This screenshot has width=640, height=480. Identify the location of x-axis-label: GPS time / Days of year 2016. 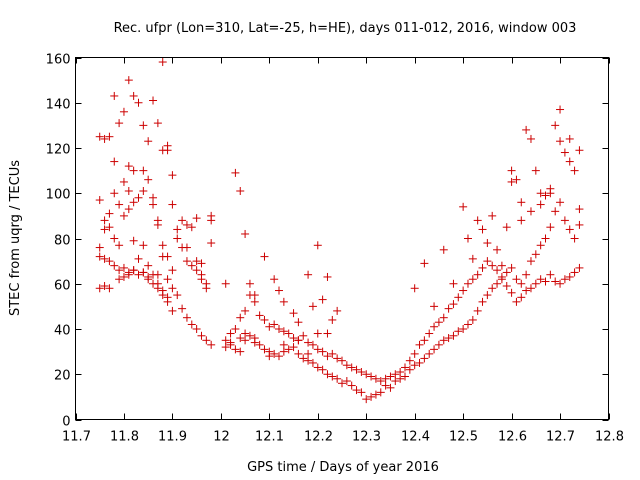
(343, 467).